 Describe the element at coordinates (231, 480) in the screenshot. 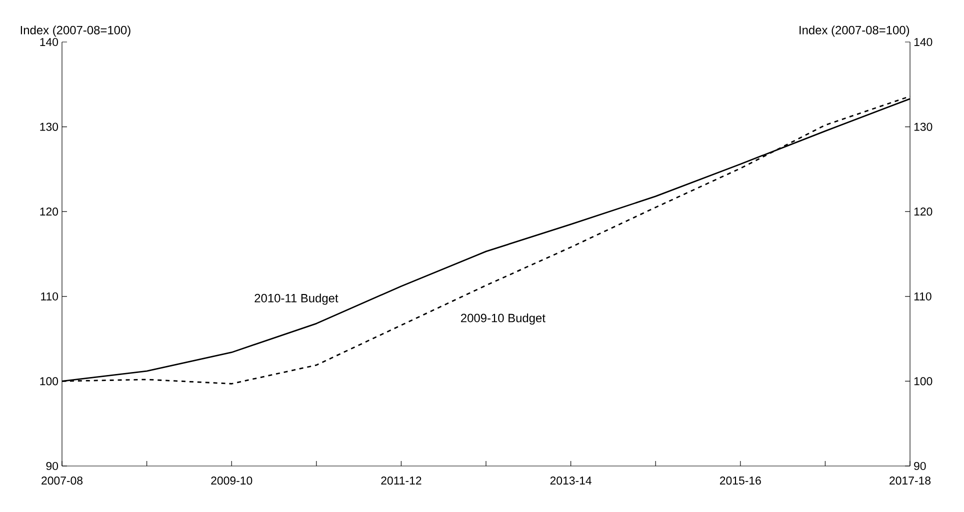

I see `x-tick-label: 2009-10` at that location.